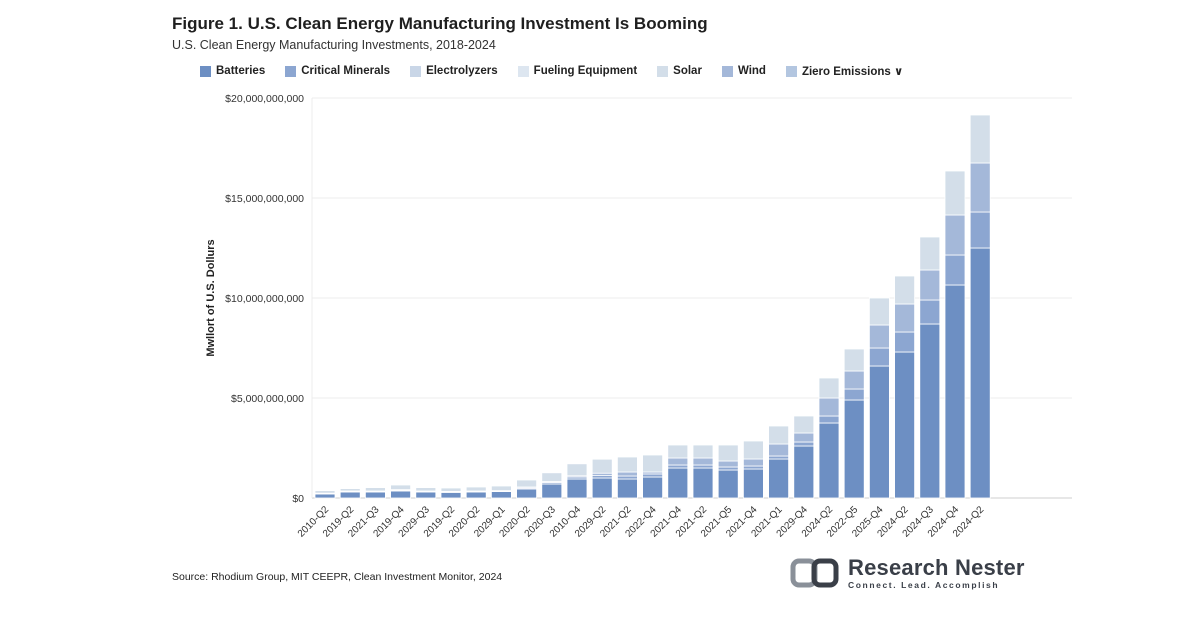 The image size is (1200, 628). Describe the element at coordinates (751, 71) in the screenshot. I see `legend-label: Wind` at that location.